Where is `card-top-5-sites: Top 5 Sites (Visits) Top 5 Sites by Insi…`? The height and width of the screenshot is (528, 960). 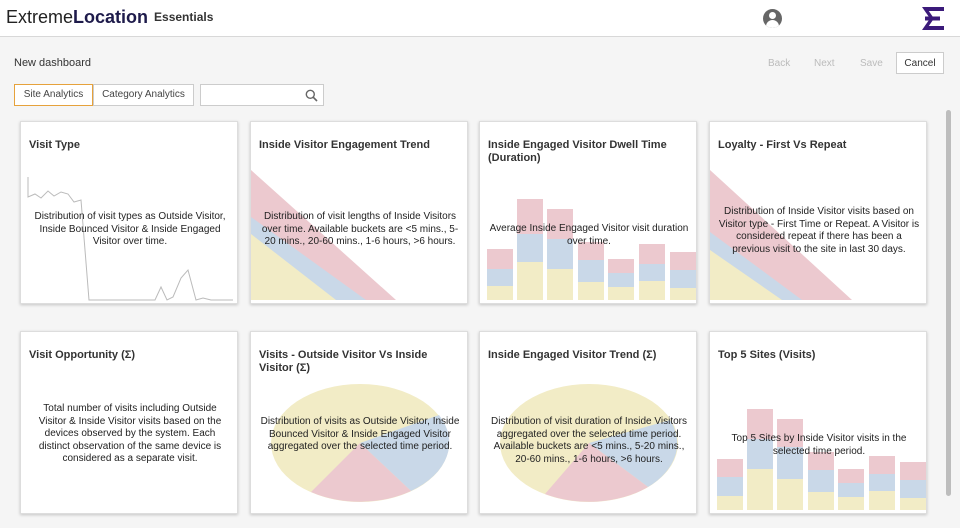 card-top-5-sites: Top 5 Sites (Visits) Top 5 Sites by Insi… is located at coordinates (818, 422).